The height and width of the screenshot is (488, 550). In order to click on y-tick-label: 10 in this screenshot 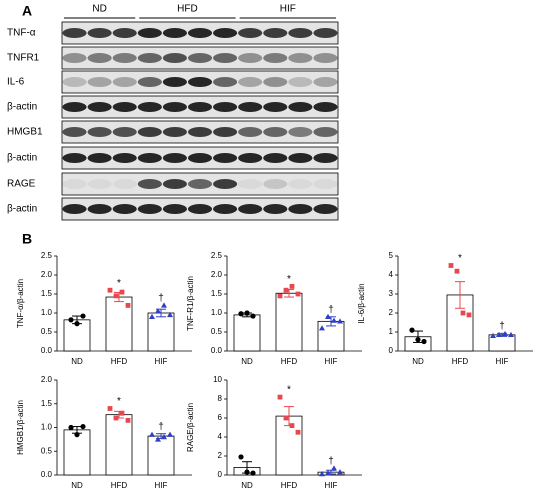, I will do `click(217, 379)`.